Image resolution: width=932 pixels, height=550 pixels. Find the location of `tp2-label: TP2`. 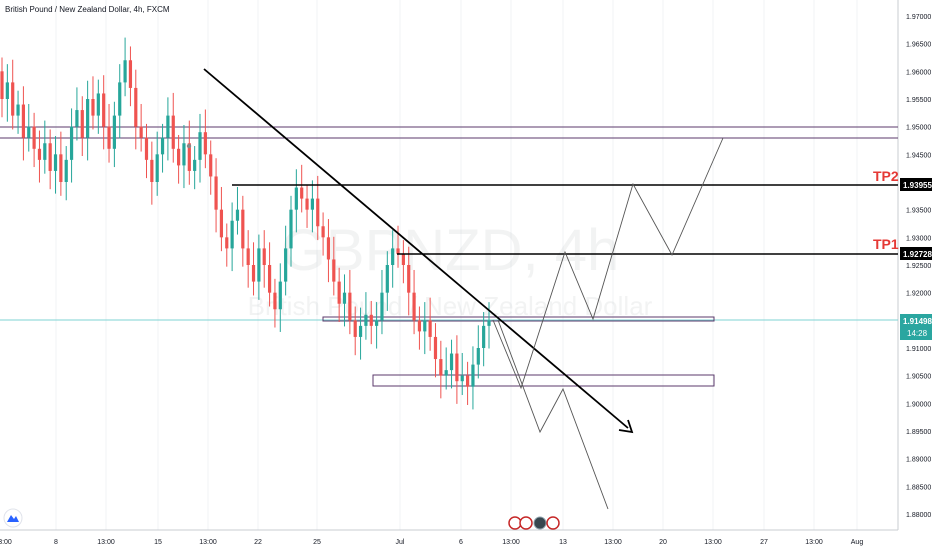

tp2-label: TP2 is located at coordinates (886, 176).